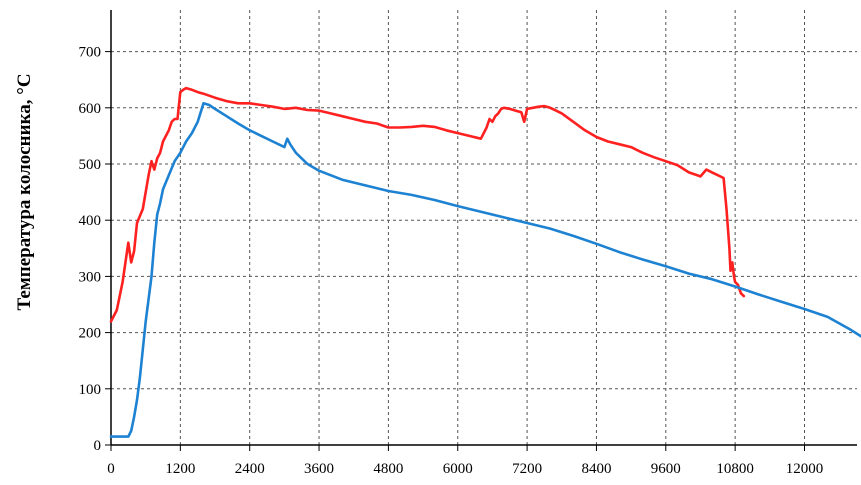  Describe the element at coordinates (250, 469) in the screenshot. I see `x-tick-label: 2400` at that location.